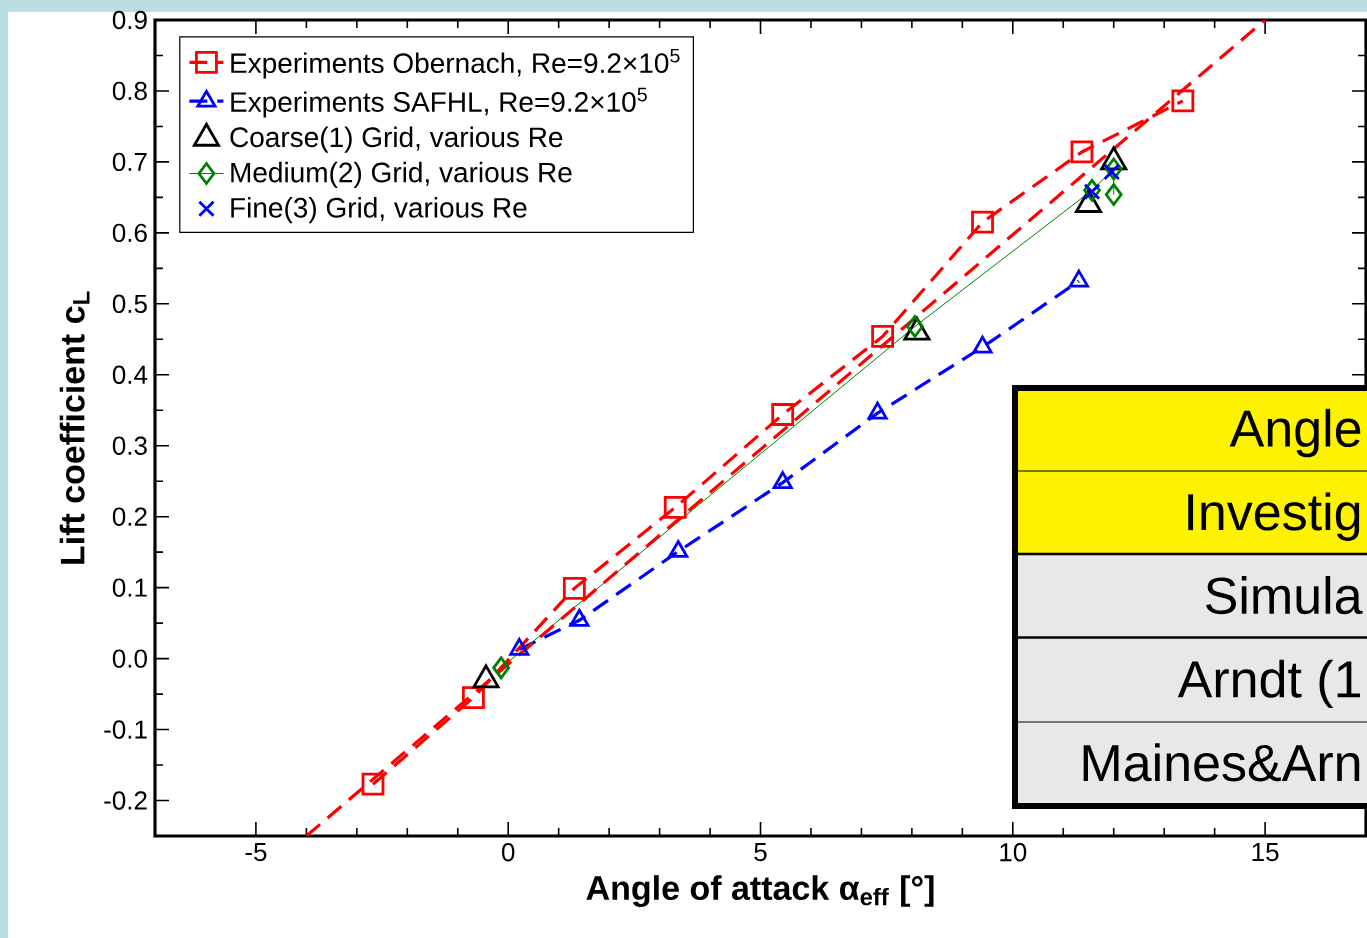 Image resolution: width=1367 pixels, height=938 pixels. Describe the element at coordinates (74, 427) in the screenshot. I see `y-axis-title: Lift coefficient c$_{L}$` at that location.